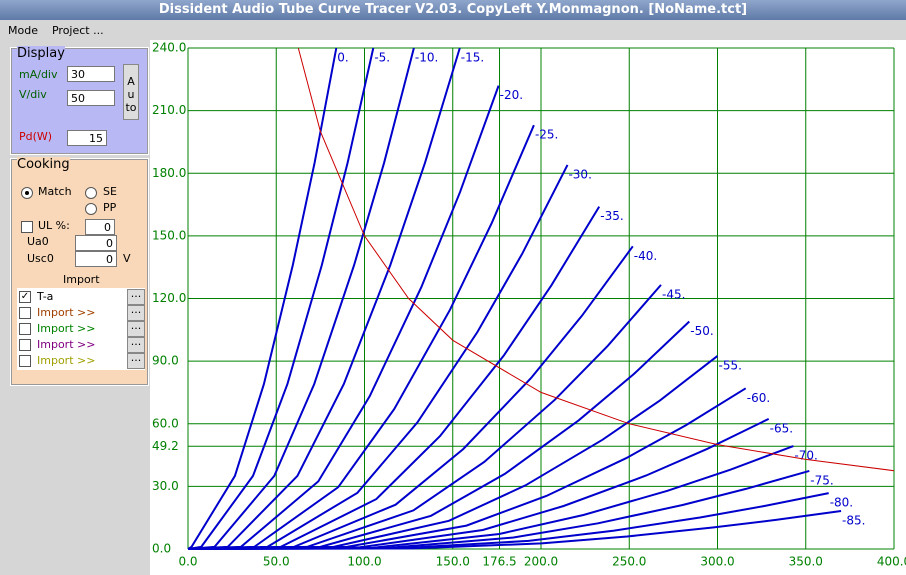 The height and width of the screenshot is (575, 906). What do you see at coordinates (40, 258) in the screenshot?
I see `label: Usc0` at bounding box center [40, 258].